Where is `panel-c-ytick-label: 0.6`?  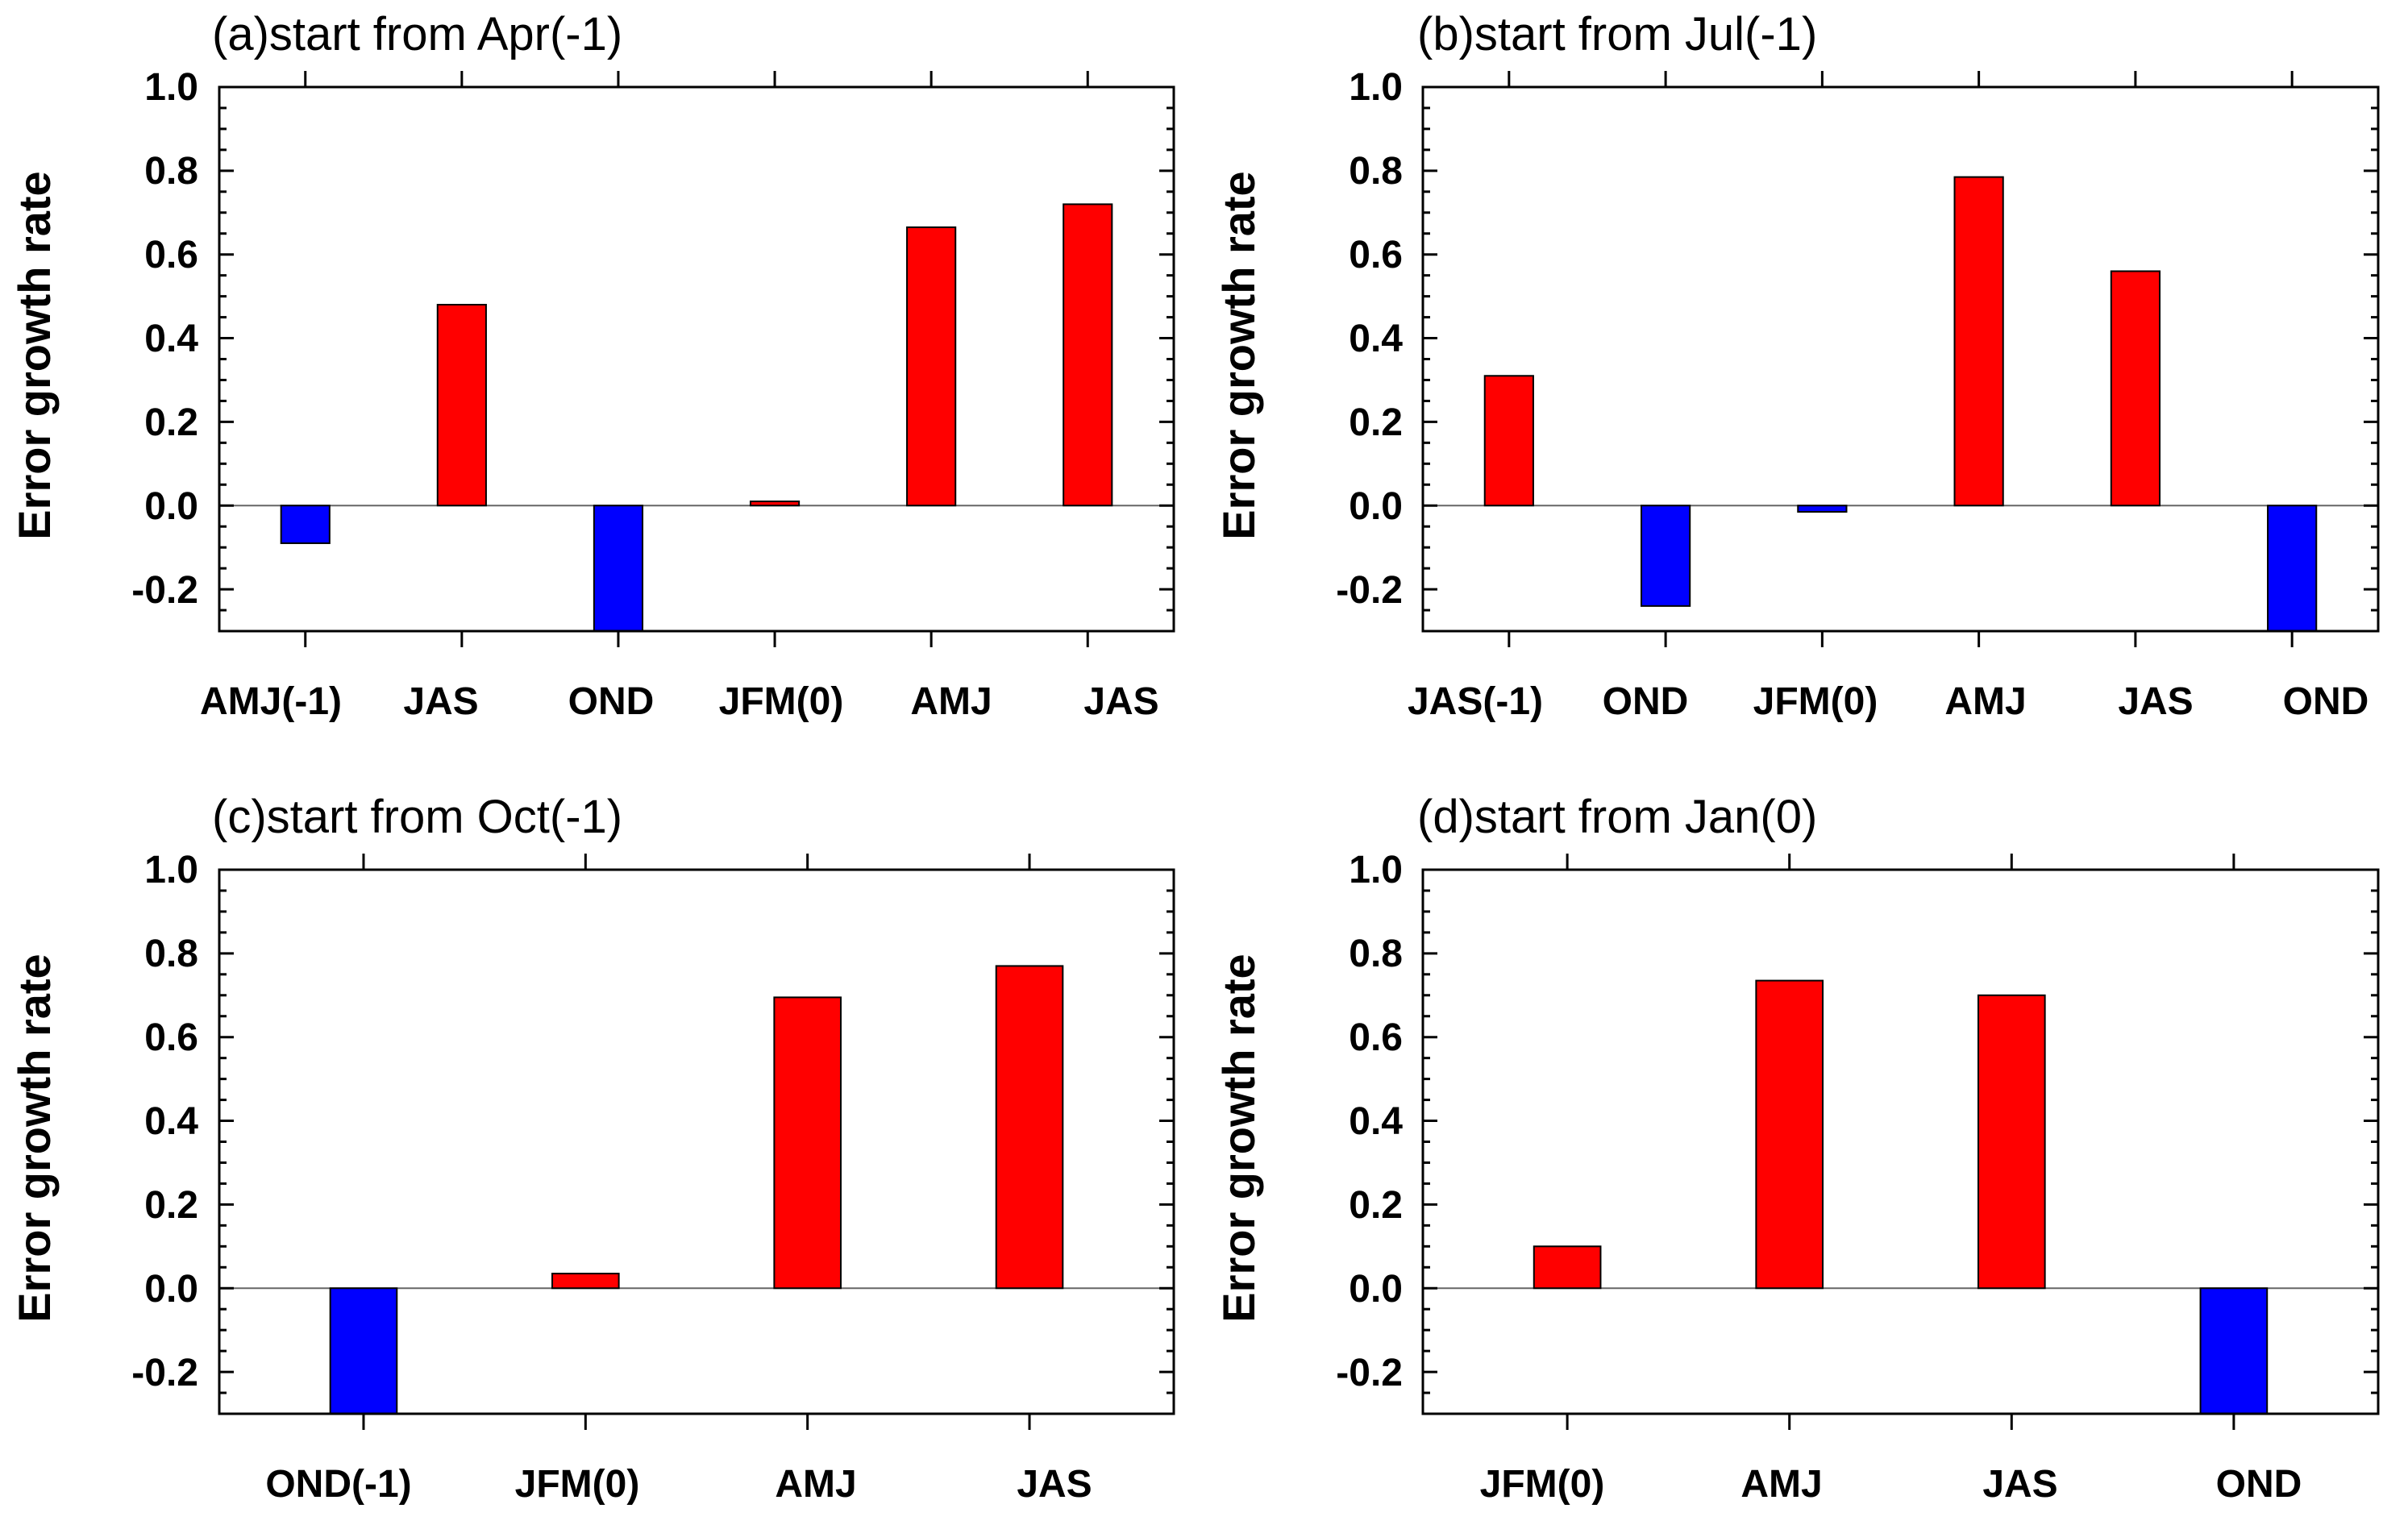
panel-c-ytick-label: 0.6 is located at coordinates (171, 1037).